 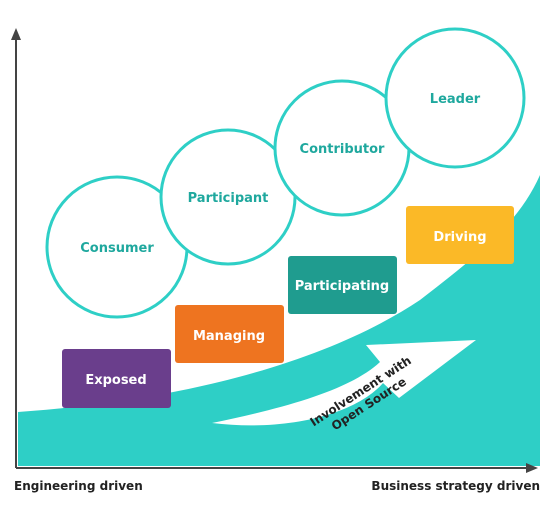 I want to click on role-label-participant: Participant, so click(x=228, y=198).